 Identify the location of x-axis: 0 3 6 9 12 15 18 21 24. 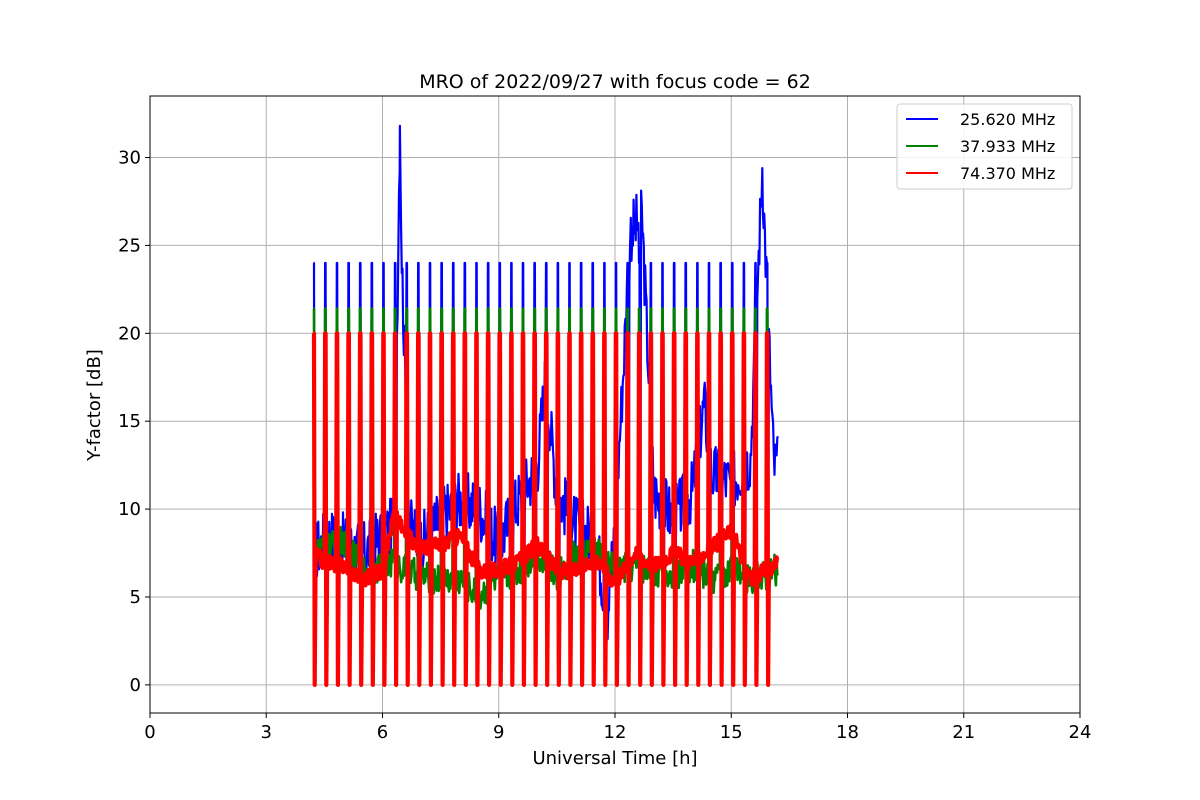
(617, 728).